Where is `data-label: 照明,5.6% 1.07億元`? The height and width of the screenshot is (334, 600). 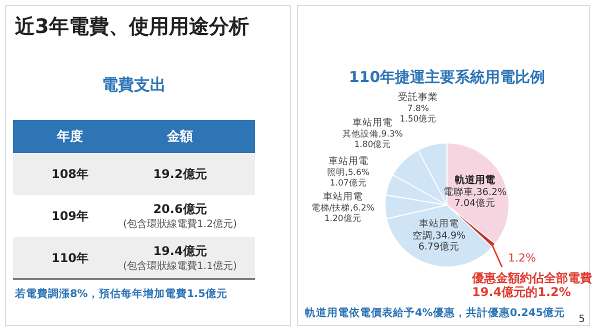
data-label: 照明,5.6% 1.07億元 is located at coordinates (348, 177).